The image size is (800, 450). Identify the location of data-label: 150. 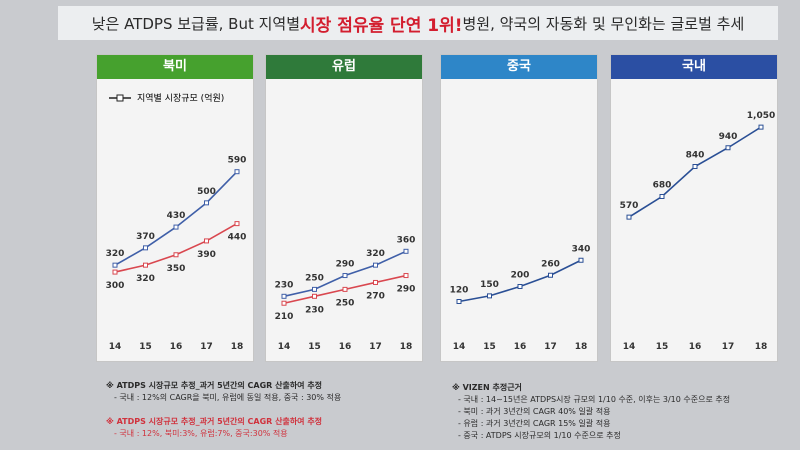
(489, 285).